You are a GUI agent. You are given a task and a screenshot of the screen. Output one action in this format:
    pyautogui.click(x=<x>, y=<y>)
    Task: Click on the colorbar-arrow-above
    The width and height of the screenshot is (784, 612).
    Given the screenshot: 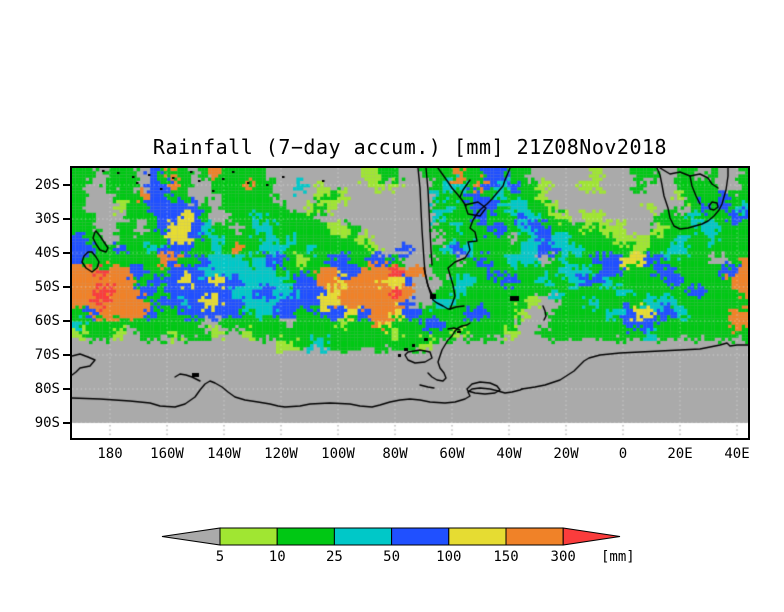 What is the action you would take?
    pyautogui.click(x=591, y=536)
    